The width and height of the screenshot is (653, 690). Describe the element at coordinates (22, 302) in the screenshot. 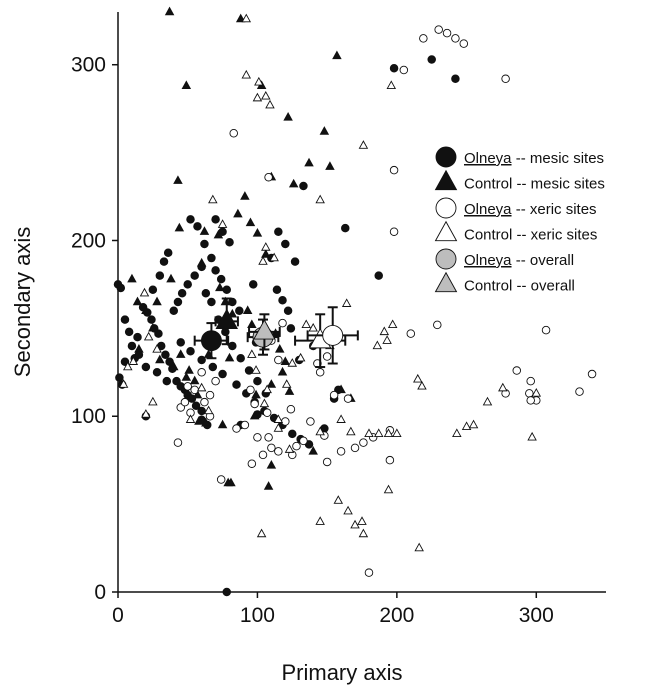

I see `y-axis-title: Secondary axis` at that location.